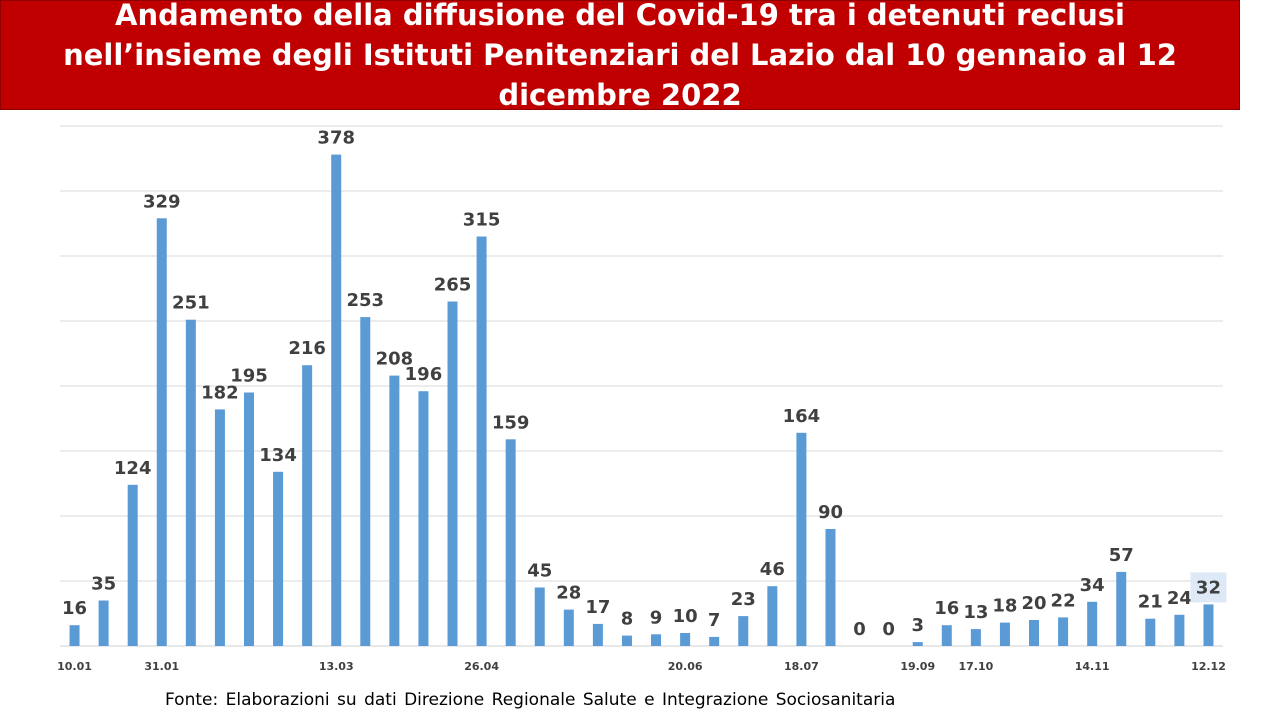 The height and width of the screenshot is (720, 1280). What do you see at coordinates (772, 569) in the screenshot?
I see `value-label: 46` at bounding box center [772, 569].